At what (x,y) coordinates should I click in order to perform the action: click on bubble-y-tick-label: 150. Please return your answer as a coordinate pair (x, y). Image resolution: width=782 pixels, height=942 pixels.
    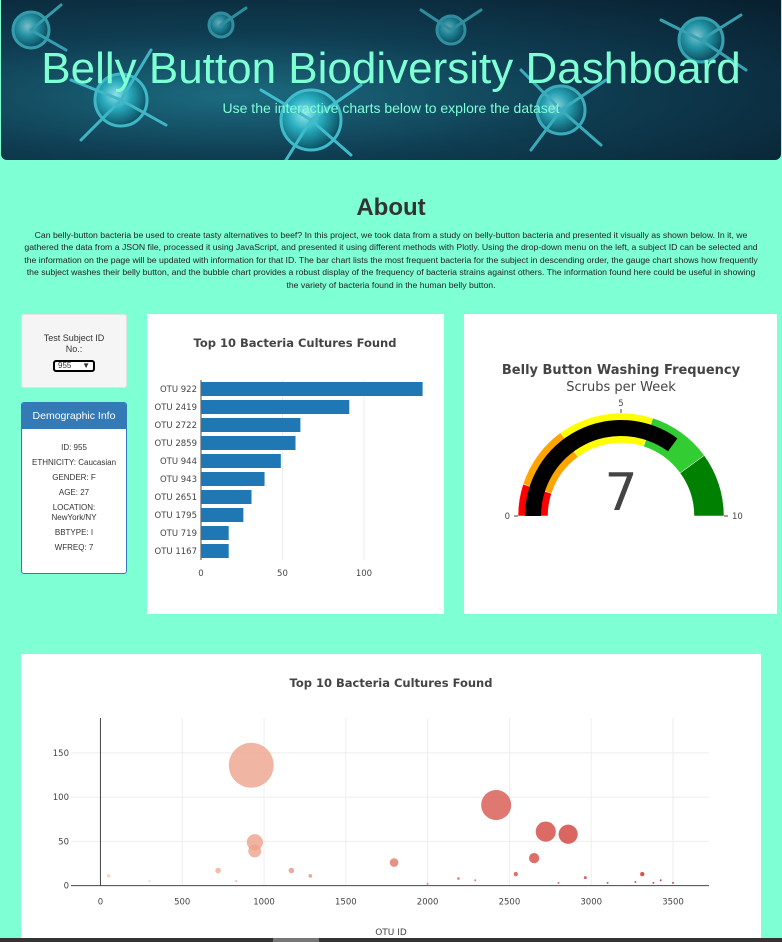
    Looking at the image, I should click on (61, 754).